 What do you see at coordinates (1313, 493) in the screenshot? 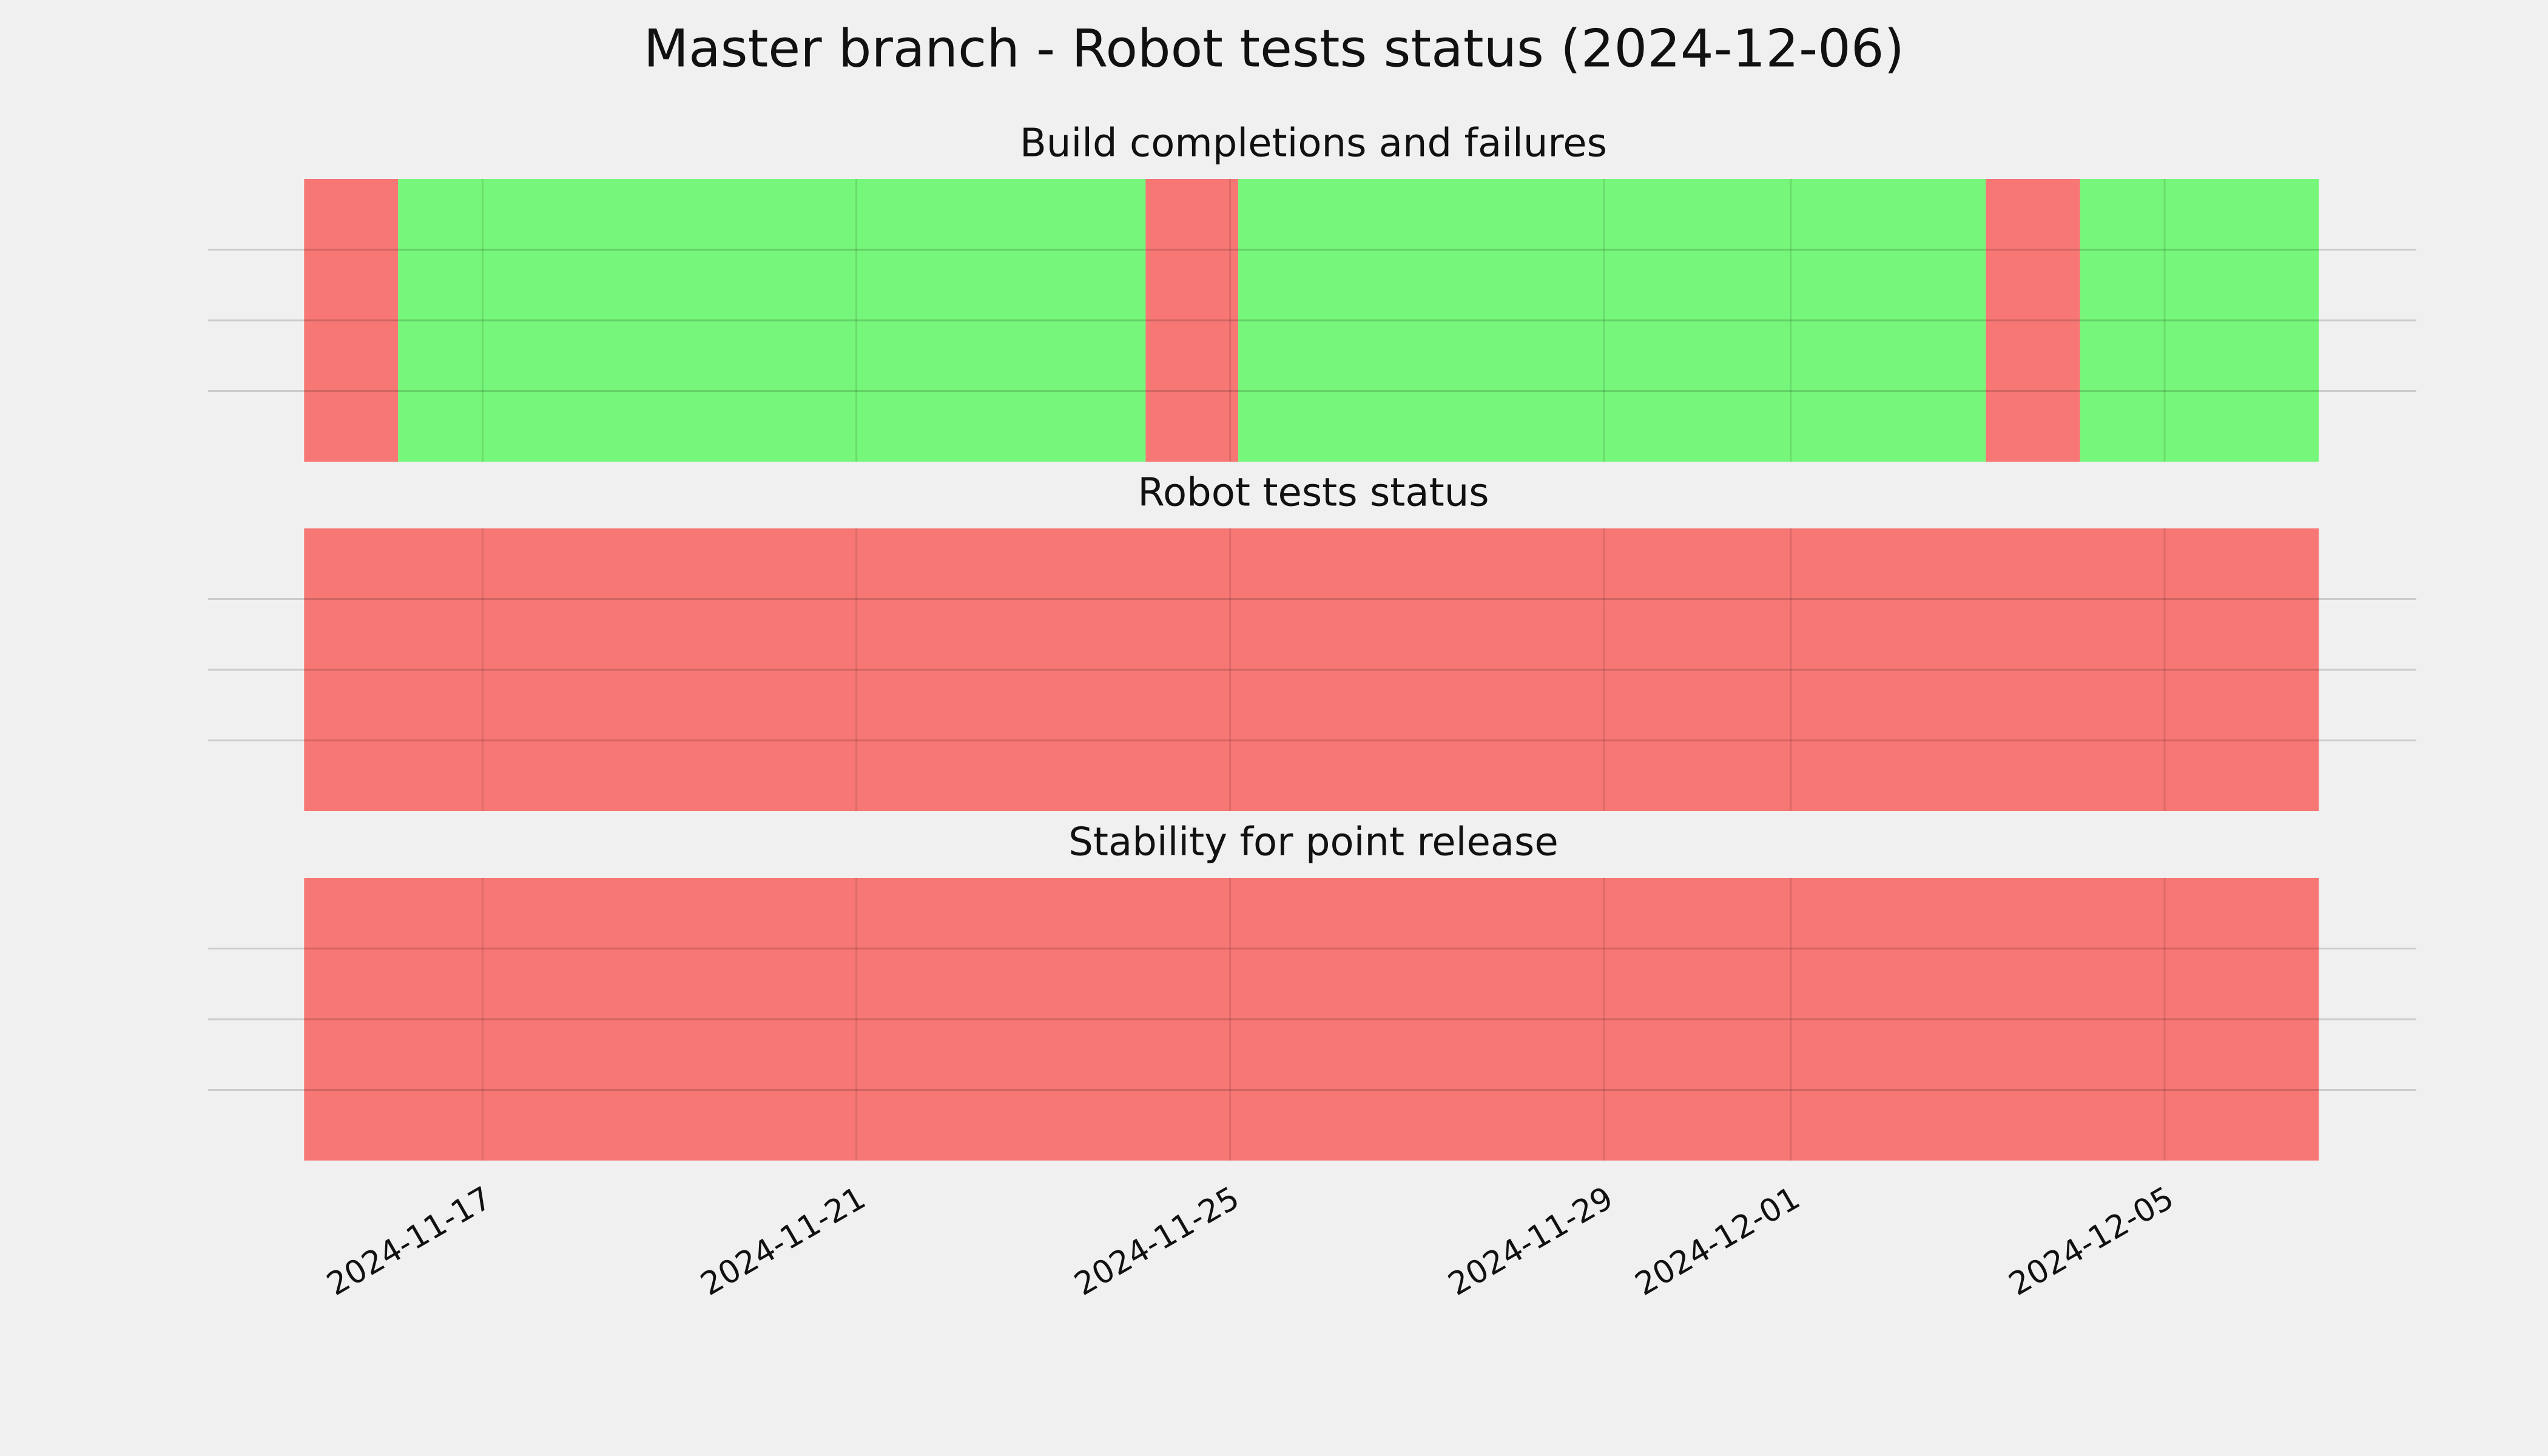
I see `panel-title: Robot tests status` at bounding box center [1313, 493].